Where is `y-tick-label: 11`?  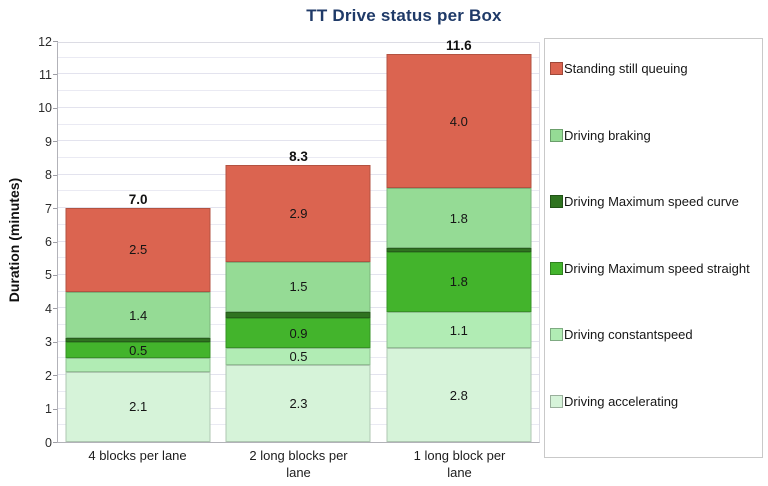 y-tick-label: 11 is located at coordinates (45, 74).